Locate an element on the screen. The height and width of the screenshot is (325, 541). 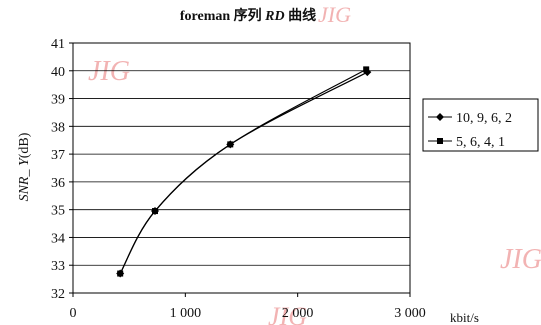
y-tick-label: 35 is located at coordinates (58, 211).